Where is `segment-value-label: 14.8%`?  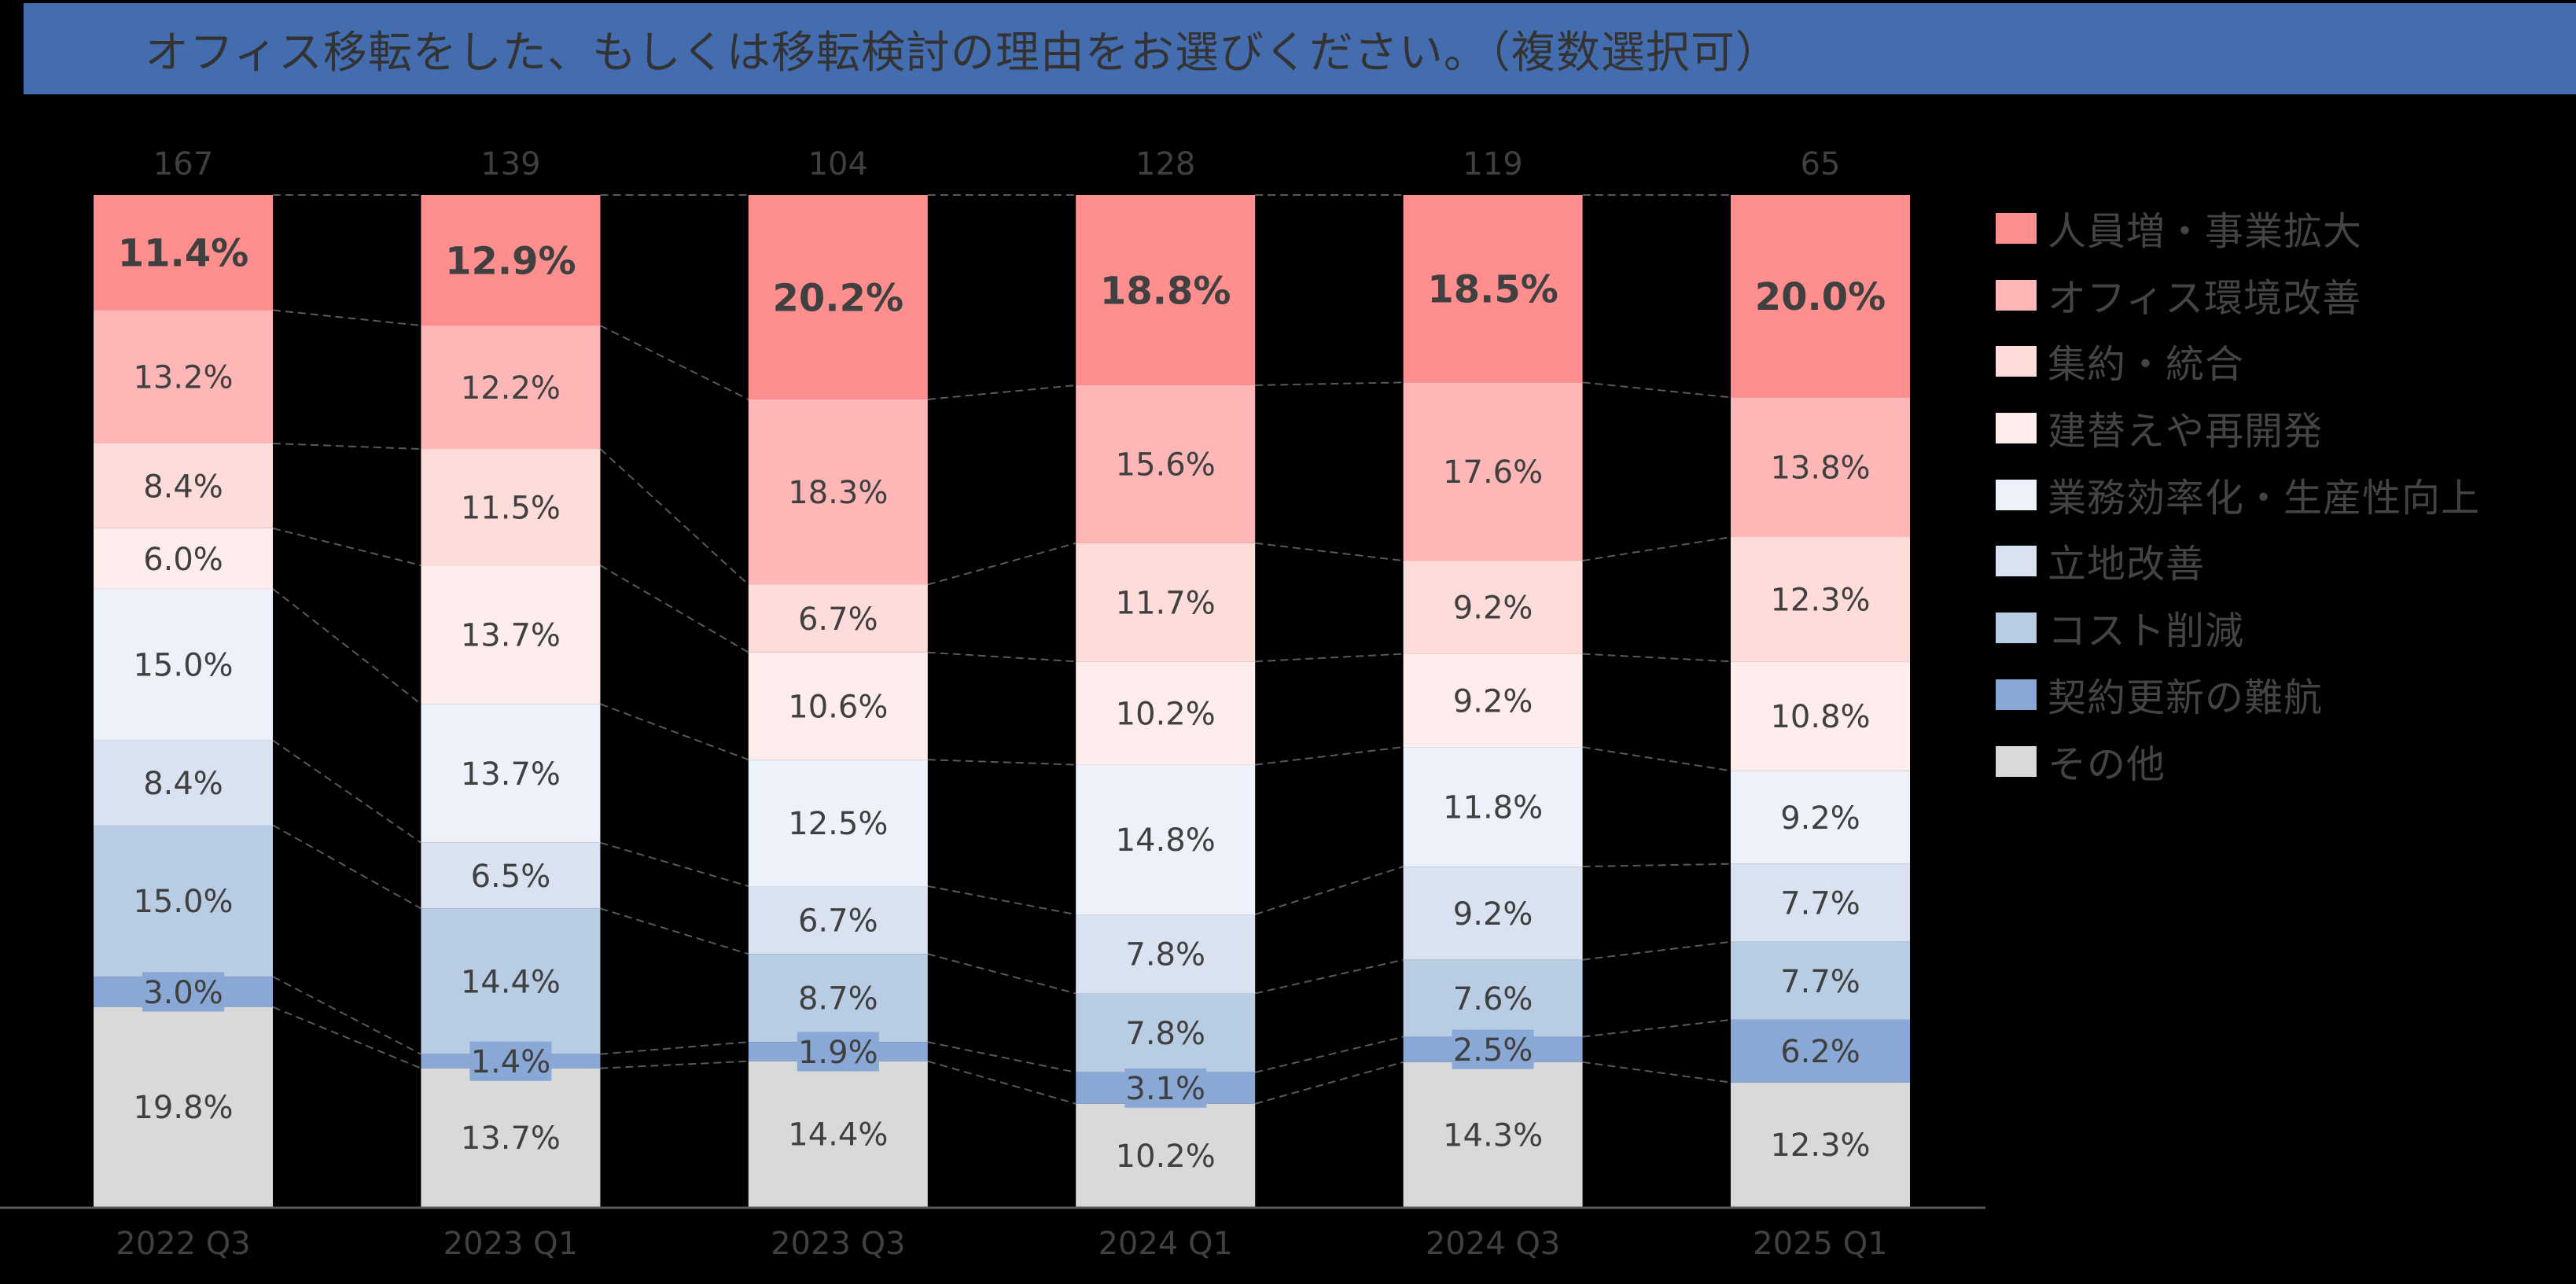 segment-value-label: 14.8% is located at coordinates (1166, 840).